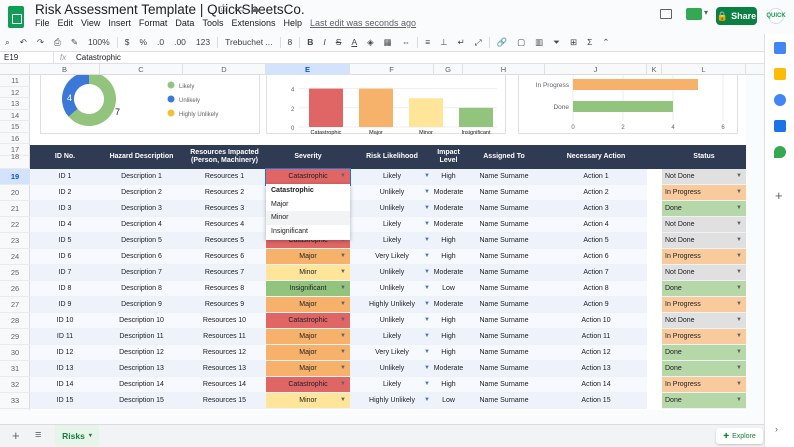 This screenshot has width=794, height=447. Describe the element at coordinates (15, 337) in the screenshot. I see `row-header-29: 29` at that location.